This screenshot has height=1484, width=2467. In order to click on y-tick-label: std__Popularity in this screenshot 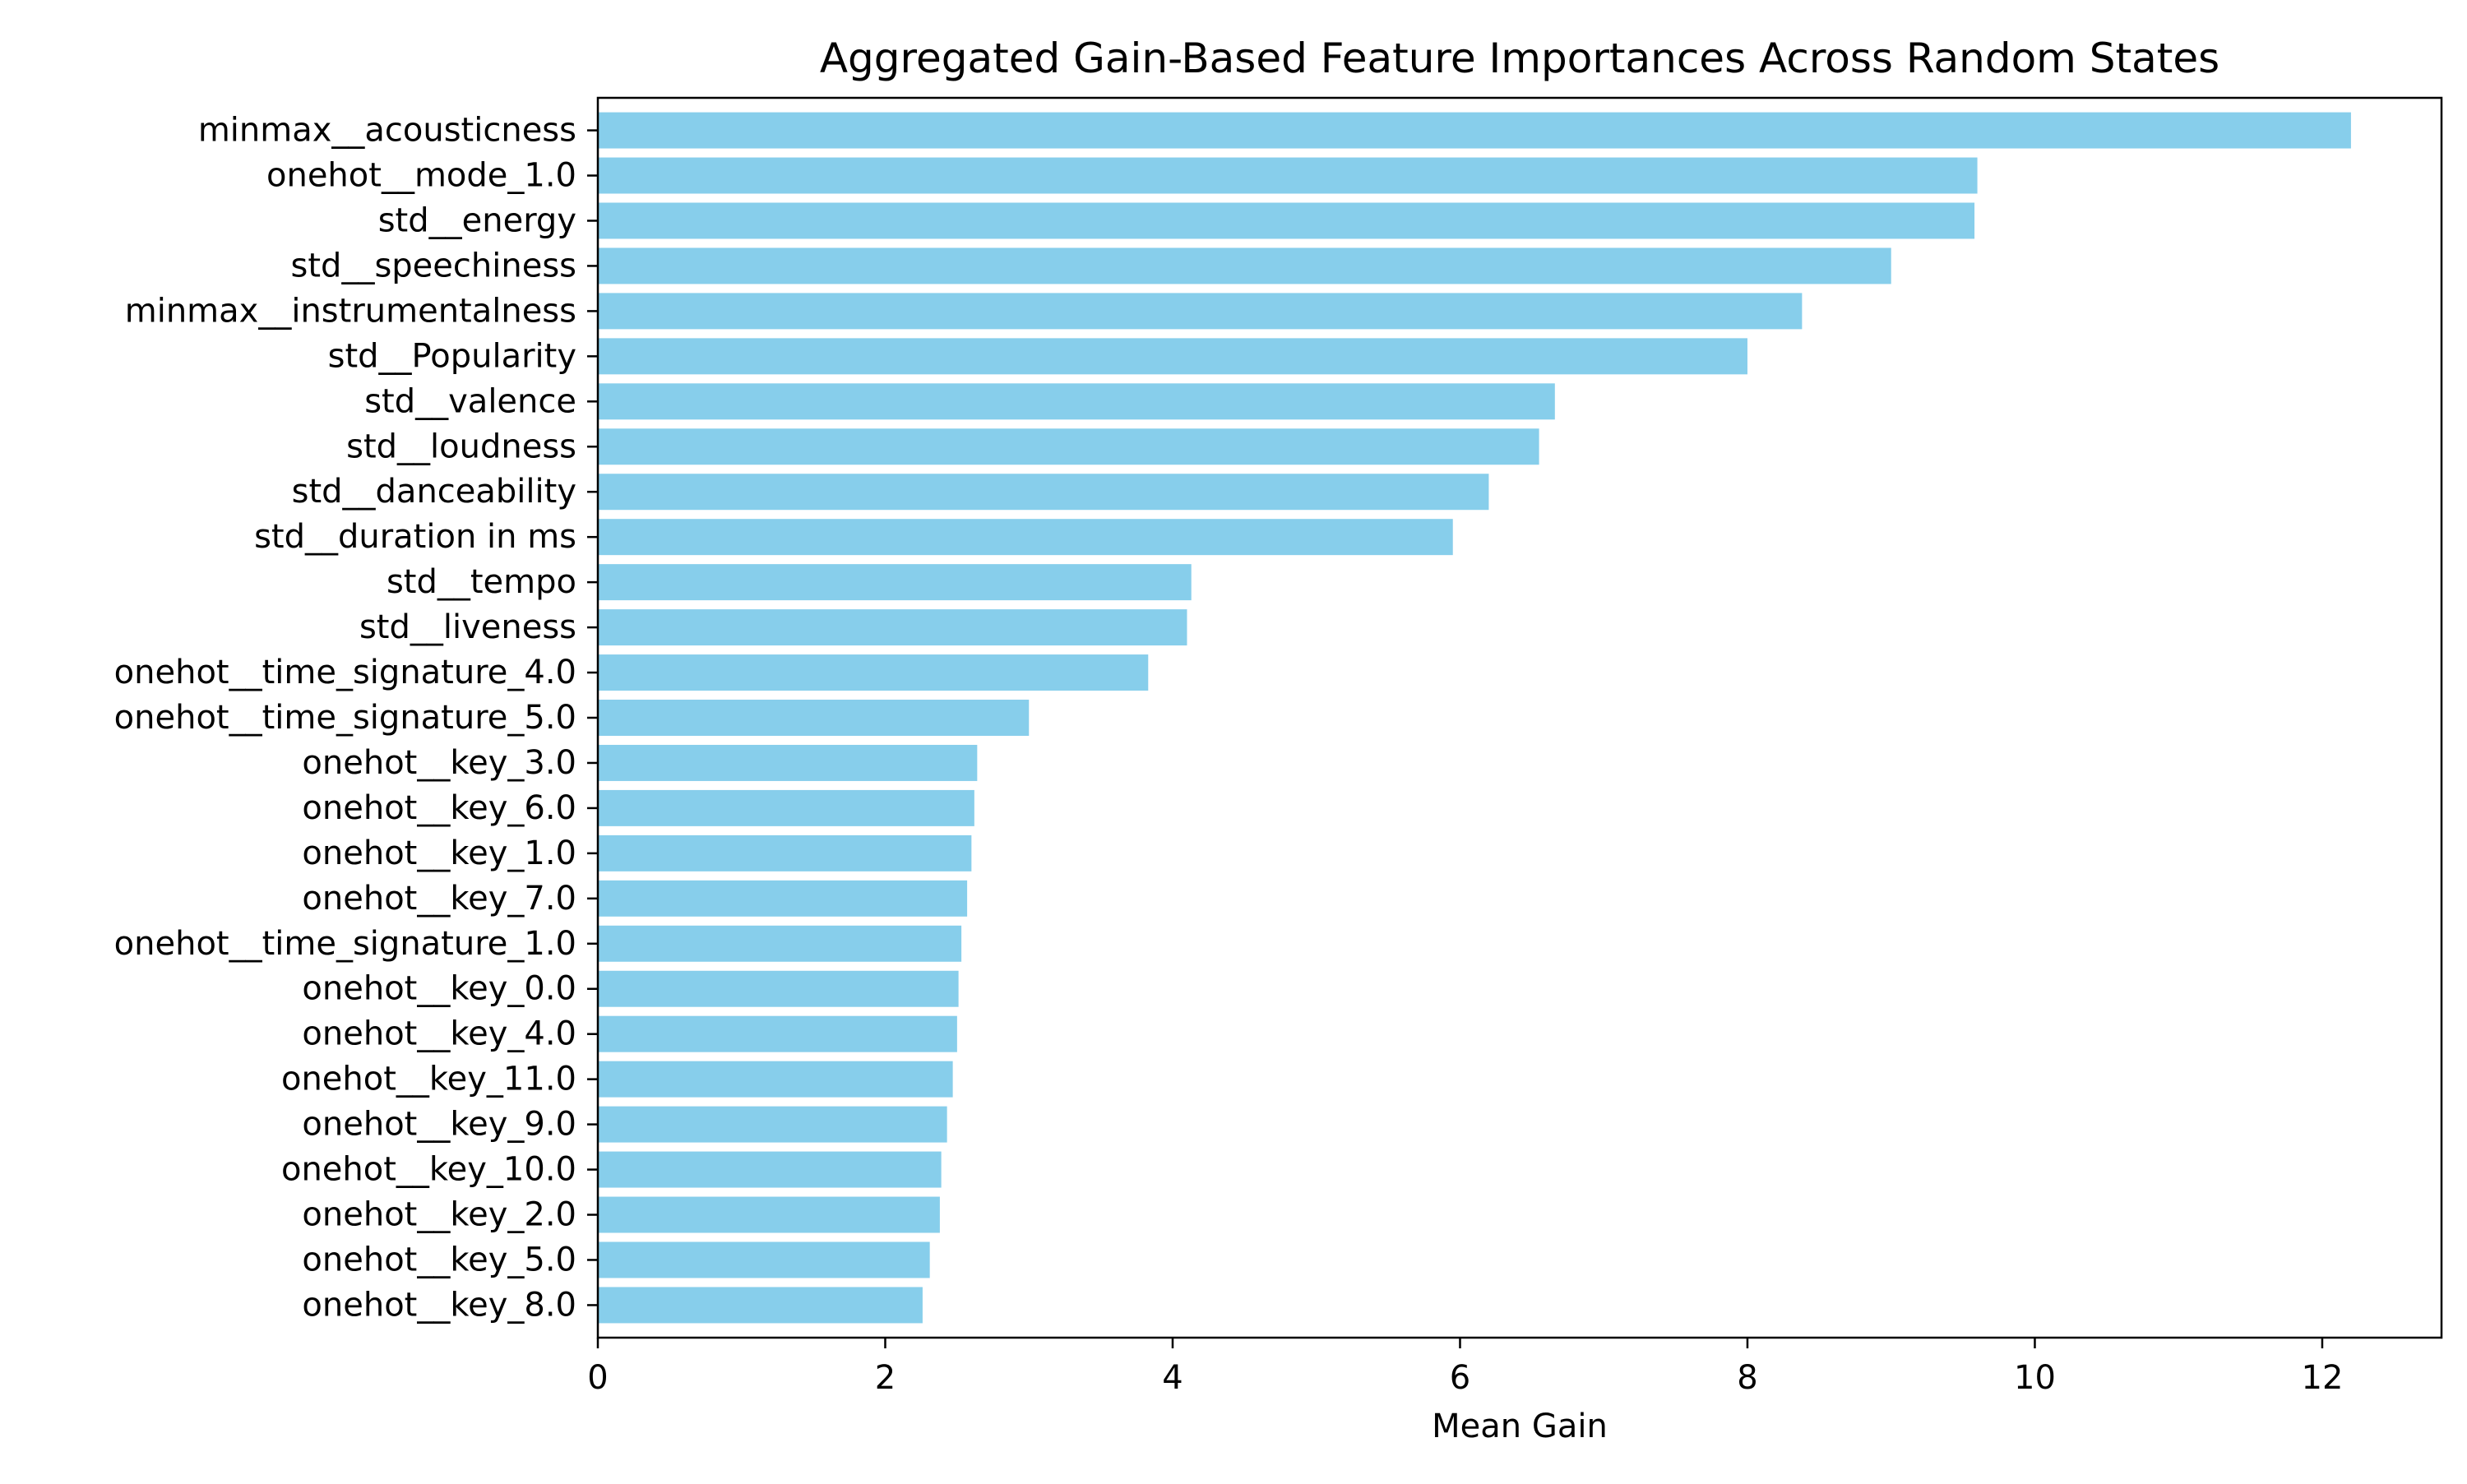, I will do `click(452, 356)`.